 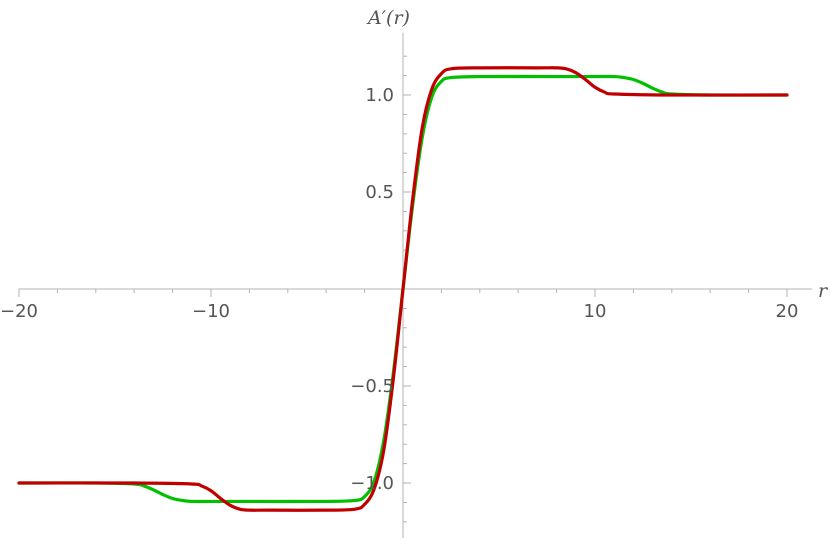 What do you see at coordinates (388, 18) in the screenshot?
I see `y-axis-label: A′(r)` at bounding box center [388, 18].